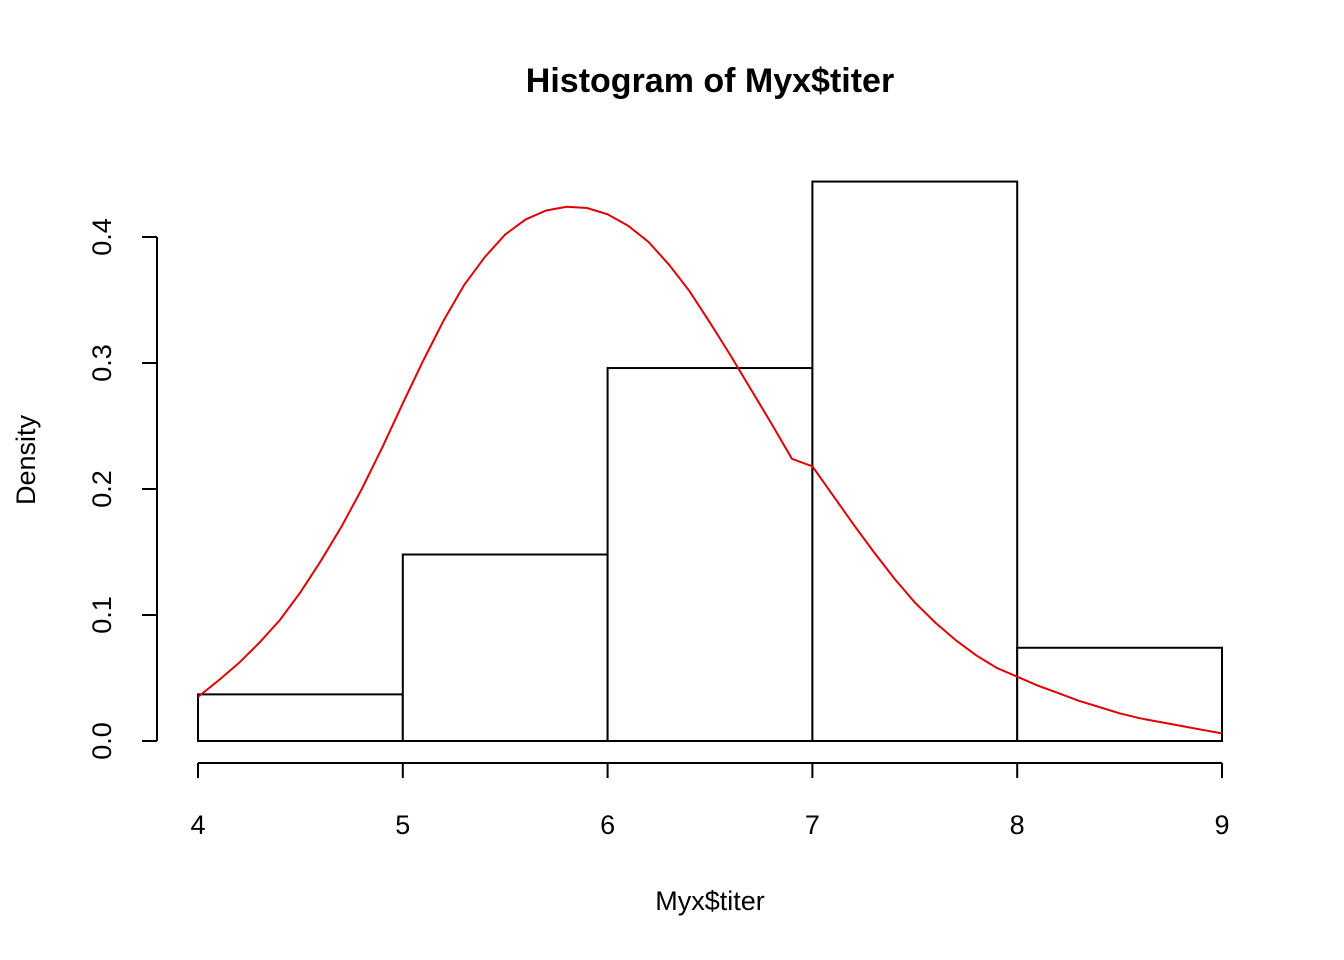  I want to click on y-tick-label: 0.1, so click(102, 615).